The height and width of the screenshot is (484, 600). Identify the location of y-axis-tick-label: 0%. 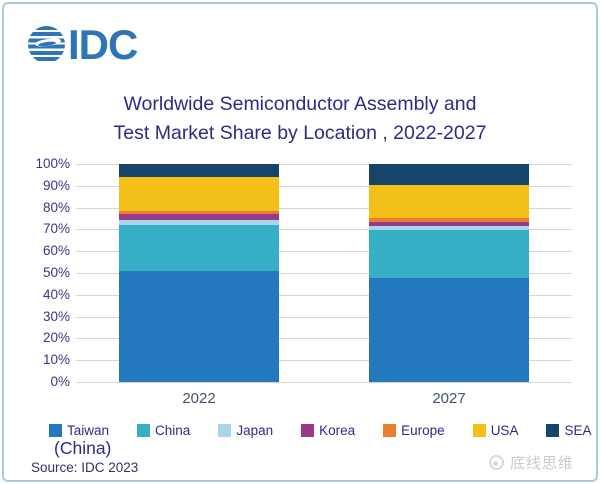
(60, 381).